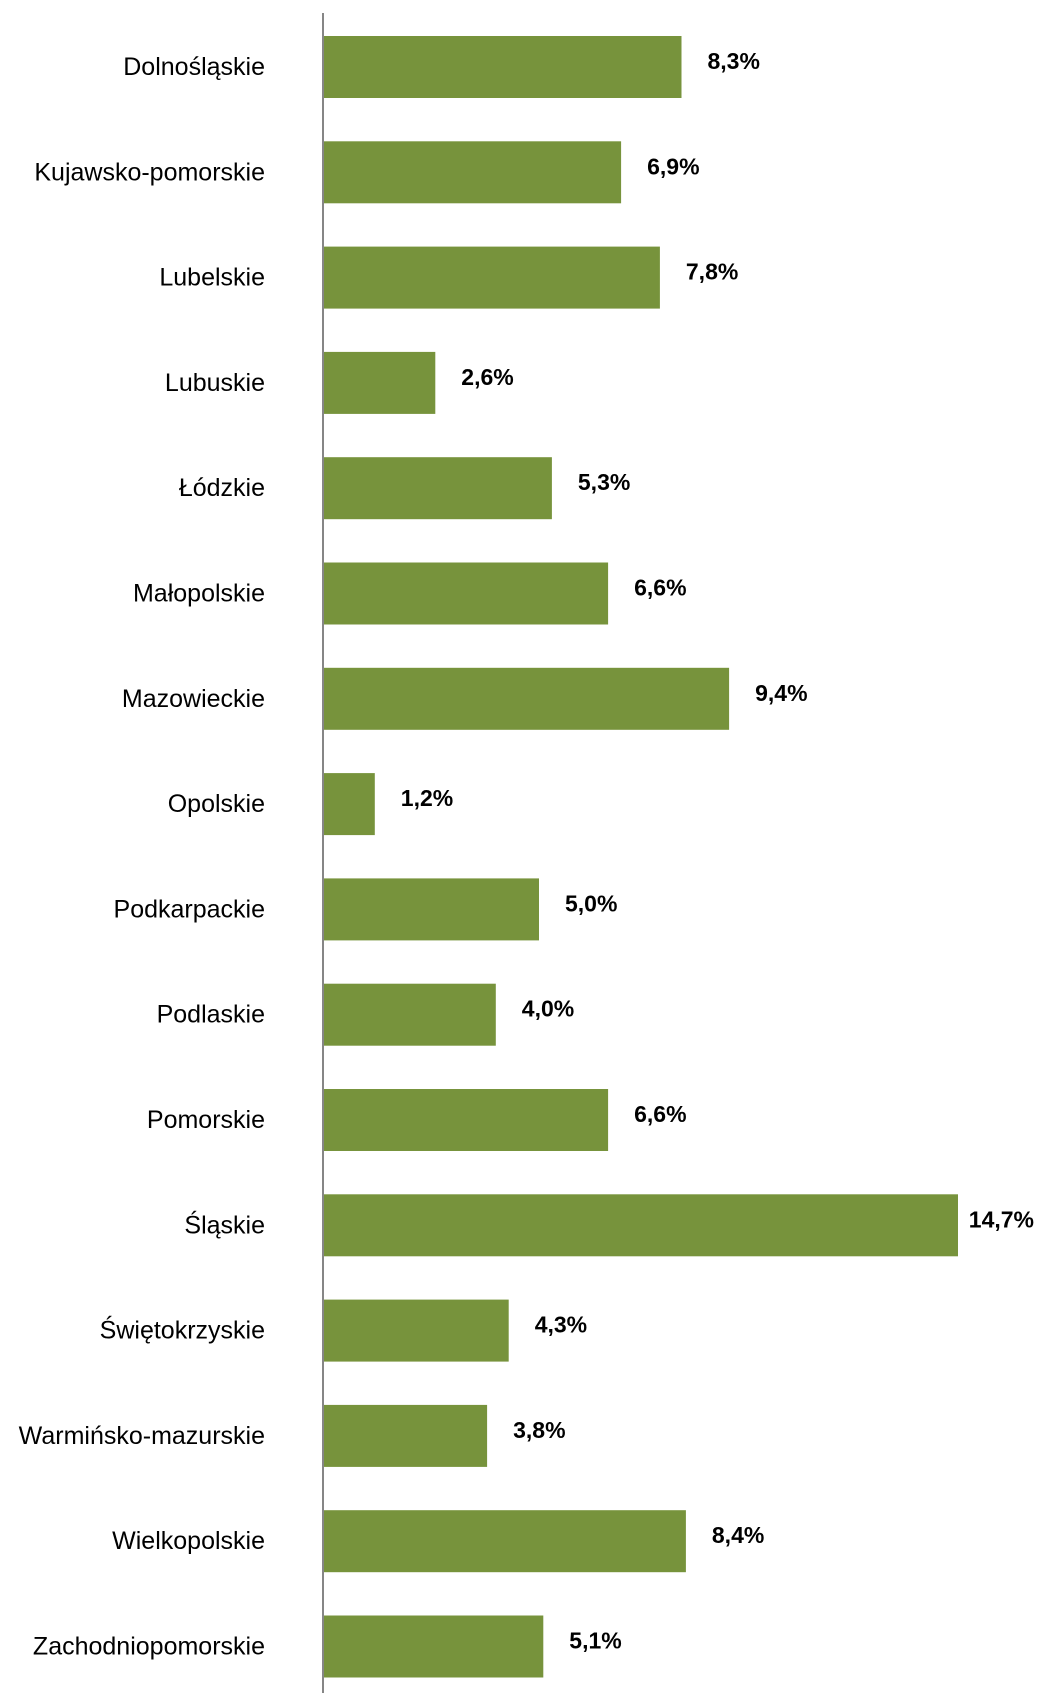 The height and width of the screenshot is (1693, 1038). I want to click on category-label: Opolskie, so click(216, 804).